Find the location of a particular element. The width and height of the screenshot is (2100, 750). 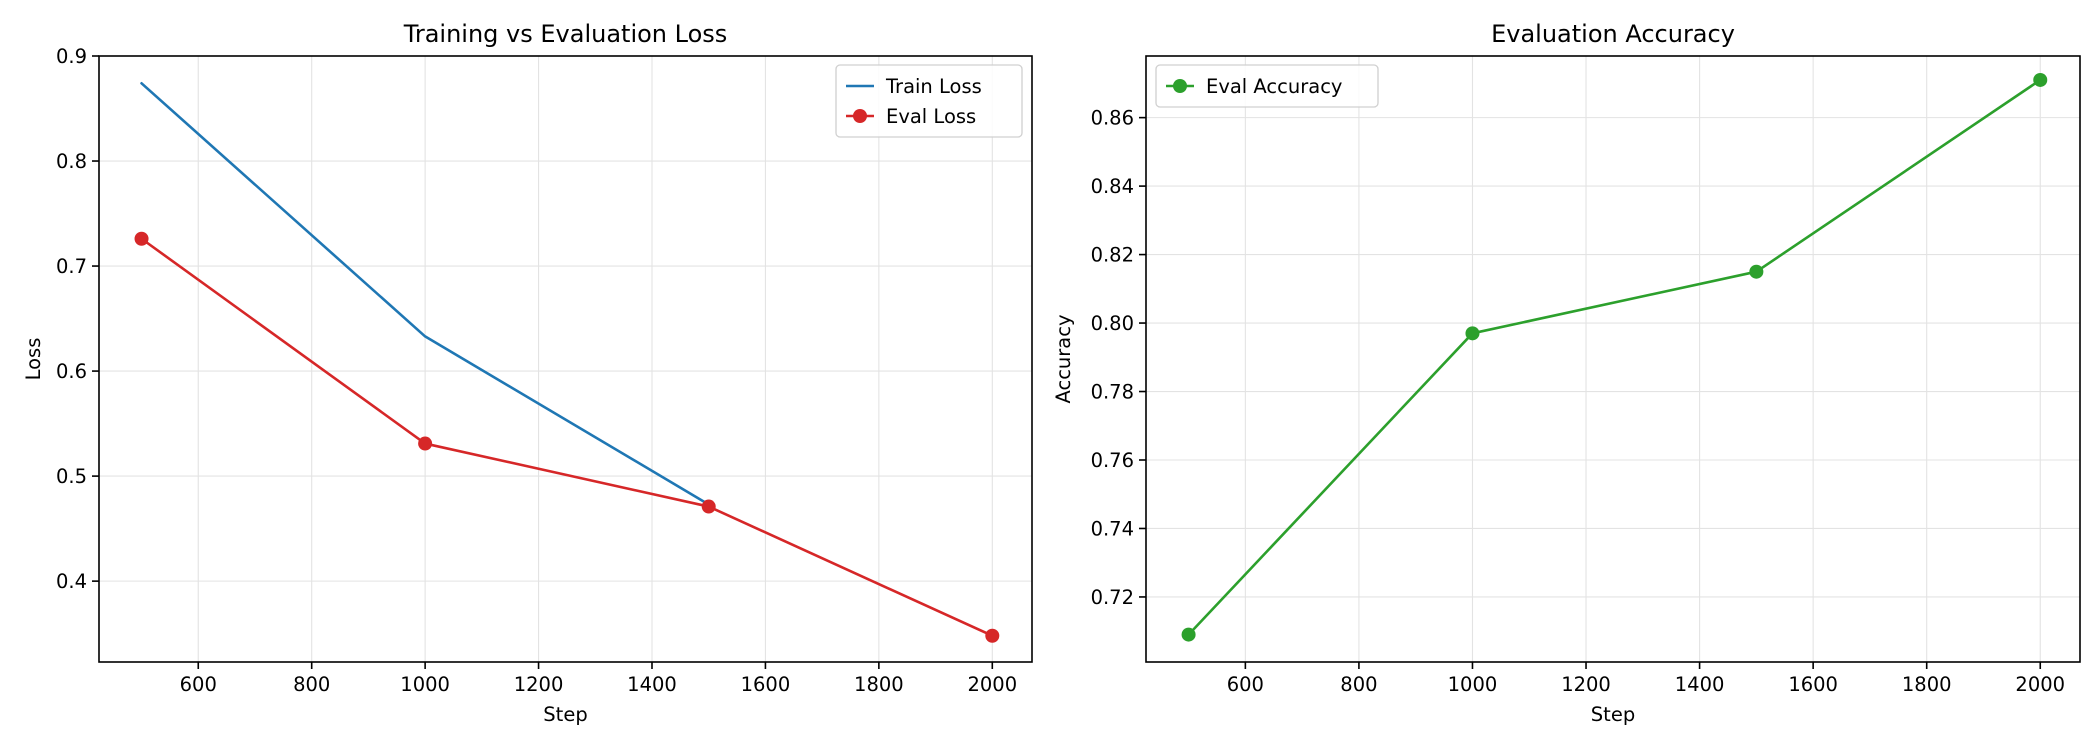

chart-title: Training vs Evaluation Loss is located at coordinates (565, 34).